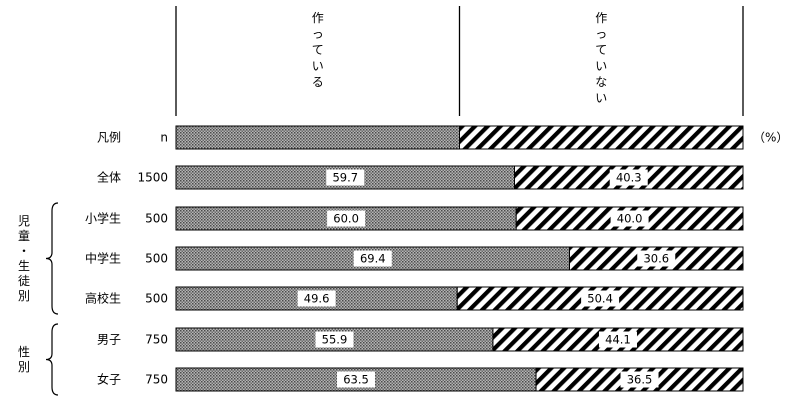 The height and width of the screenshot is (416, 800). Describe the element at coordinates (109, 340) in the screenshot. I see `row-label: 男子` at that location.